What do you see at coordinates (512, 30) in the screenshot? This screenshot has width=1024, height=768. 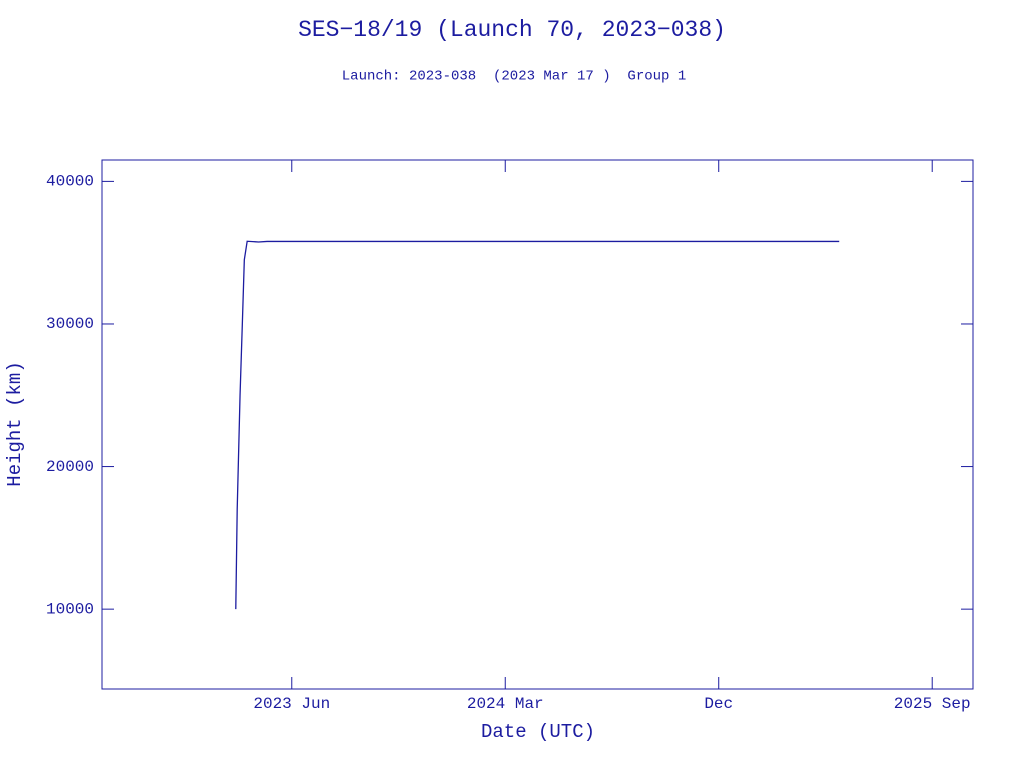 I see `chart-title: SES−18/19 (Launch 70, 2023−038)` at bounding box center [512, 30].